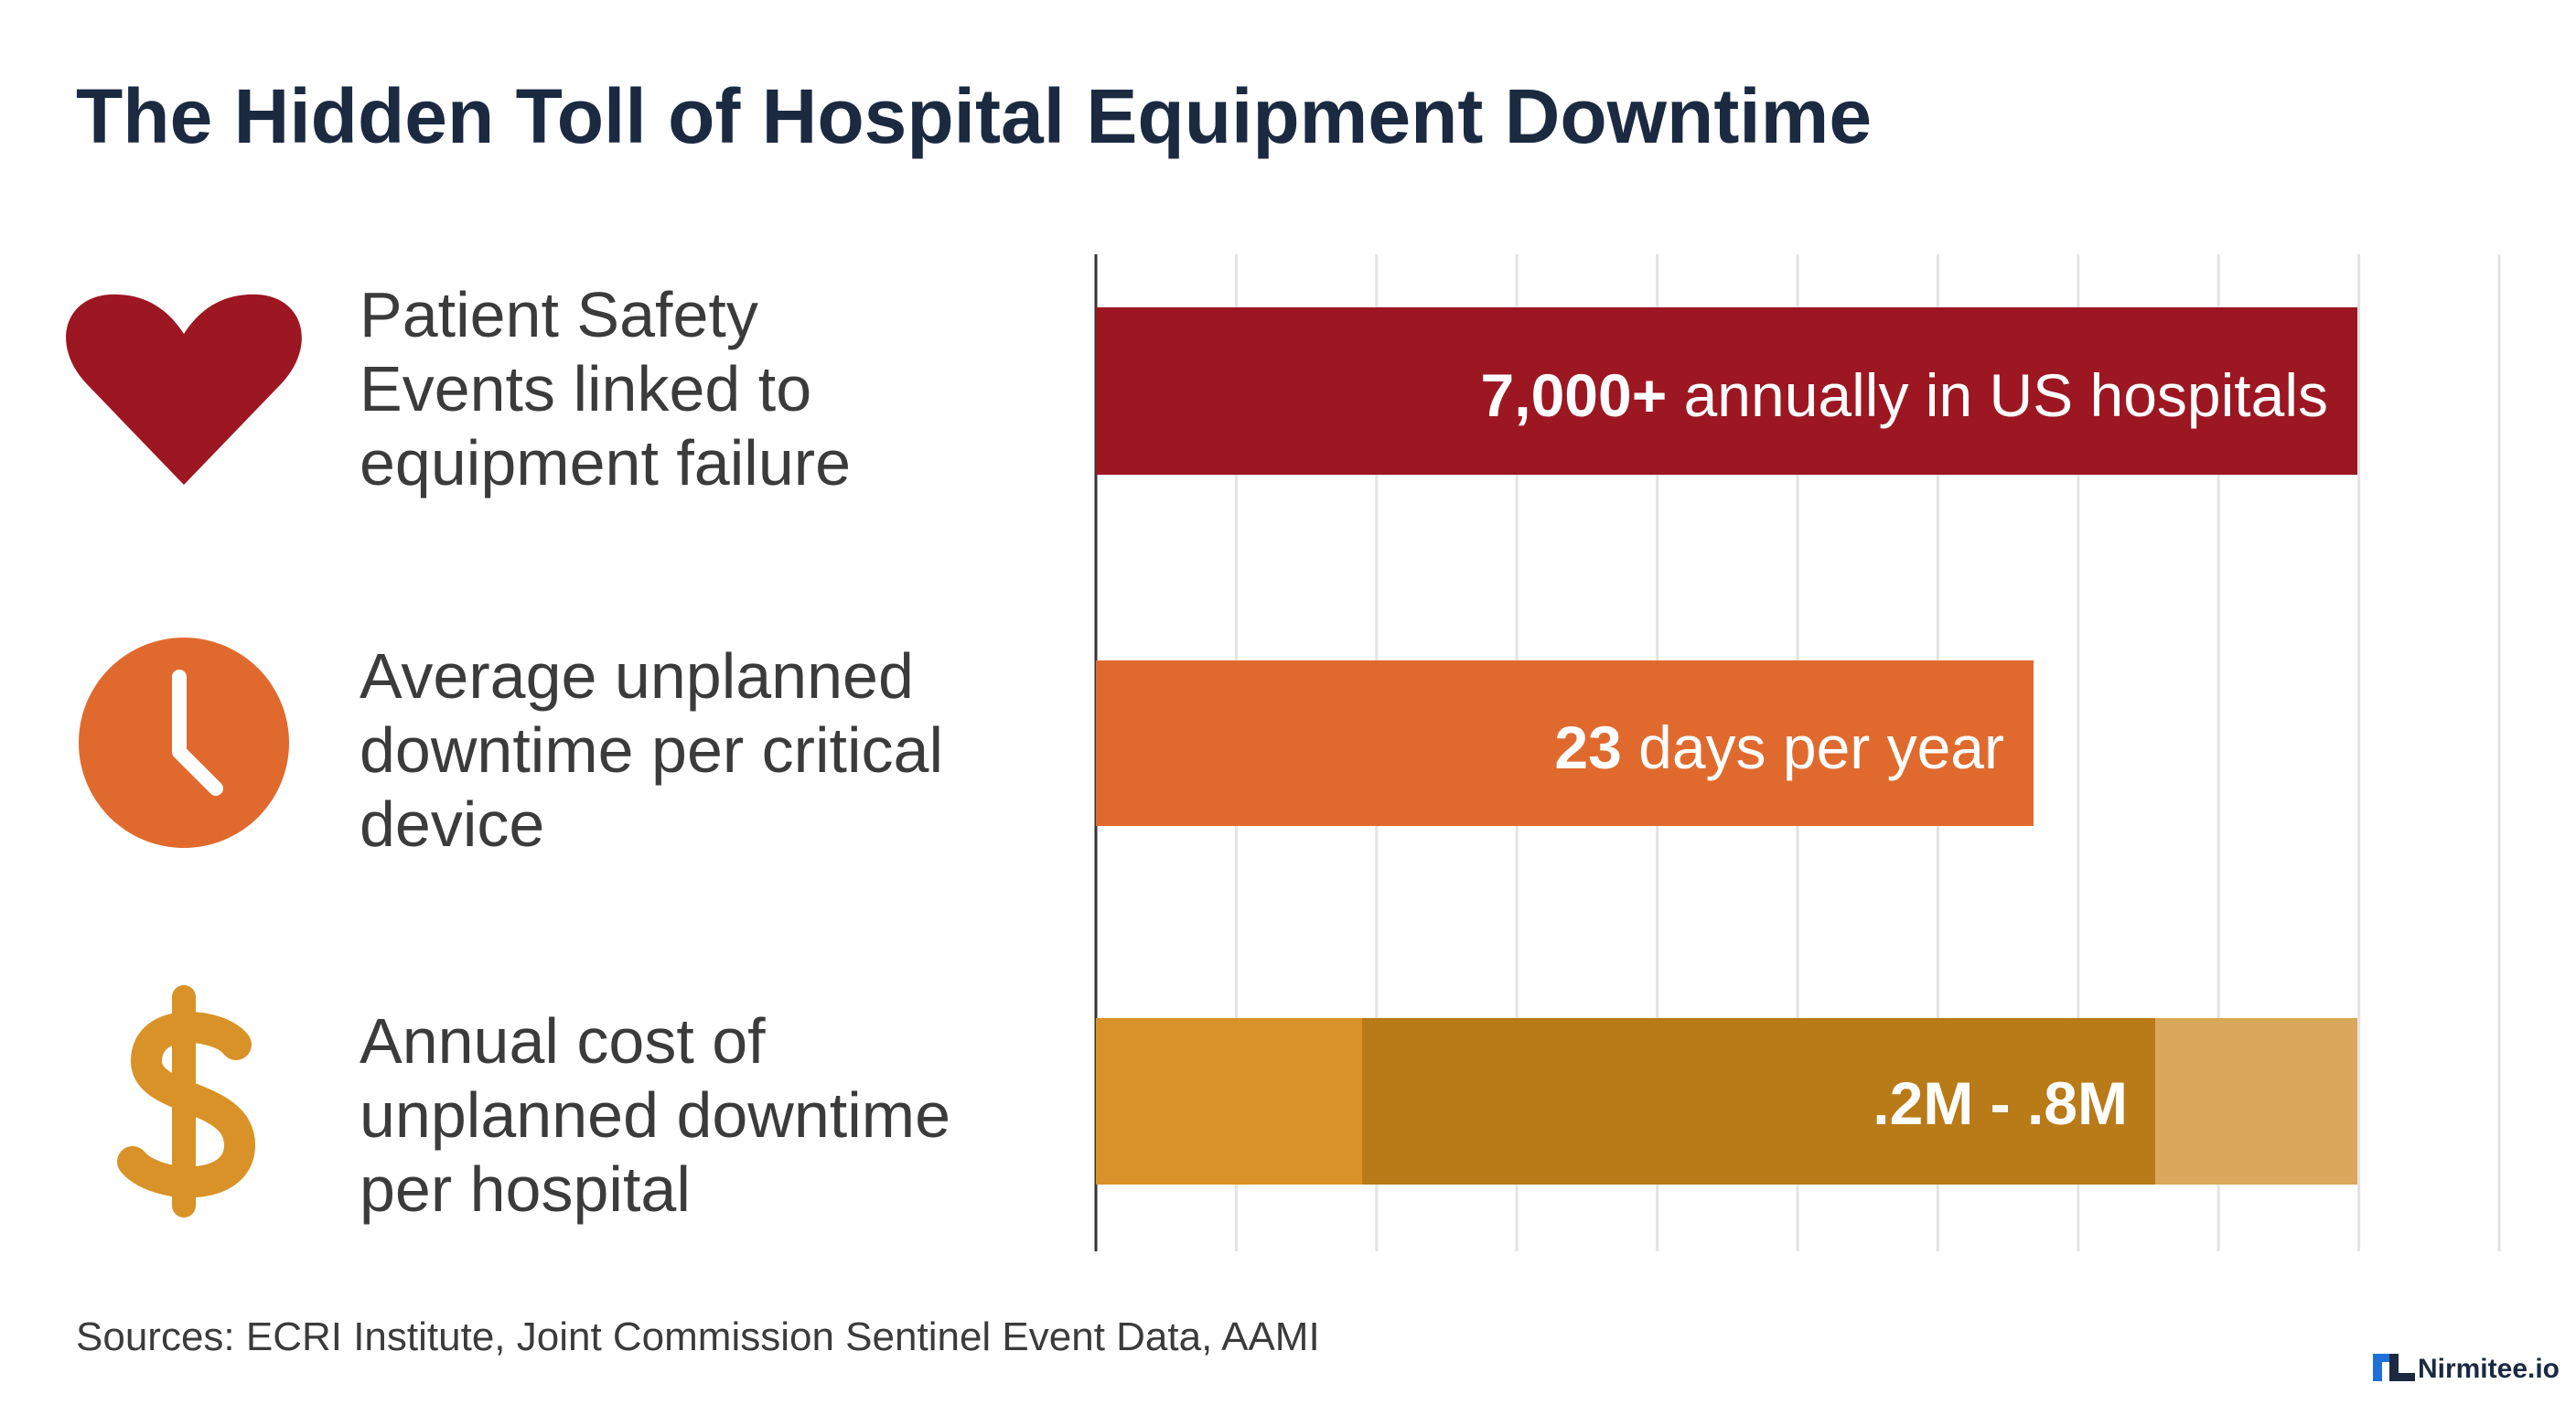 The image size is (2576, 1405). I want to click on value-strong: 7,000+, so click(1575, 395).